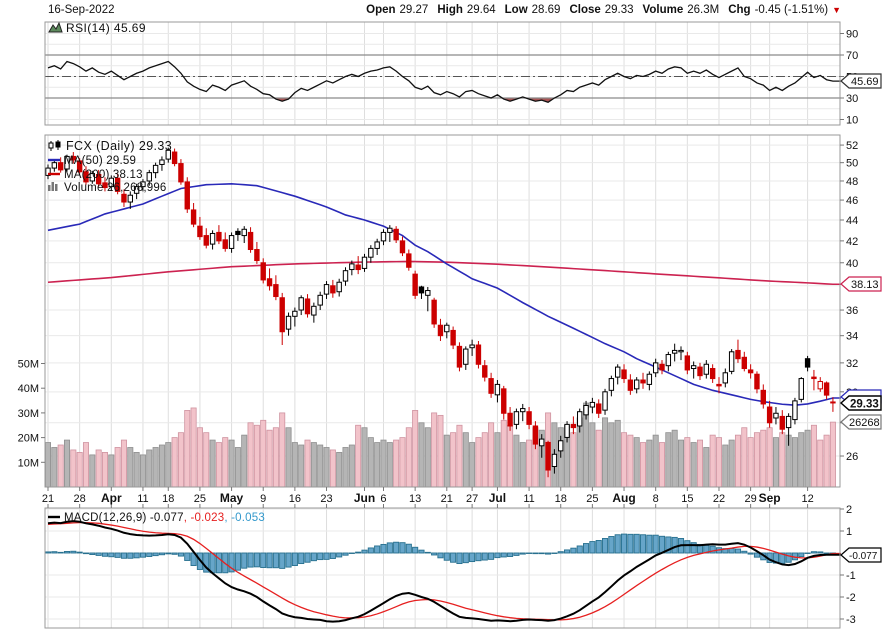 This screenshot has width=882, height=630. I want to click on header-field-value: -0.45 (-1.51%), so click(792, 10).